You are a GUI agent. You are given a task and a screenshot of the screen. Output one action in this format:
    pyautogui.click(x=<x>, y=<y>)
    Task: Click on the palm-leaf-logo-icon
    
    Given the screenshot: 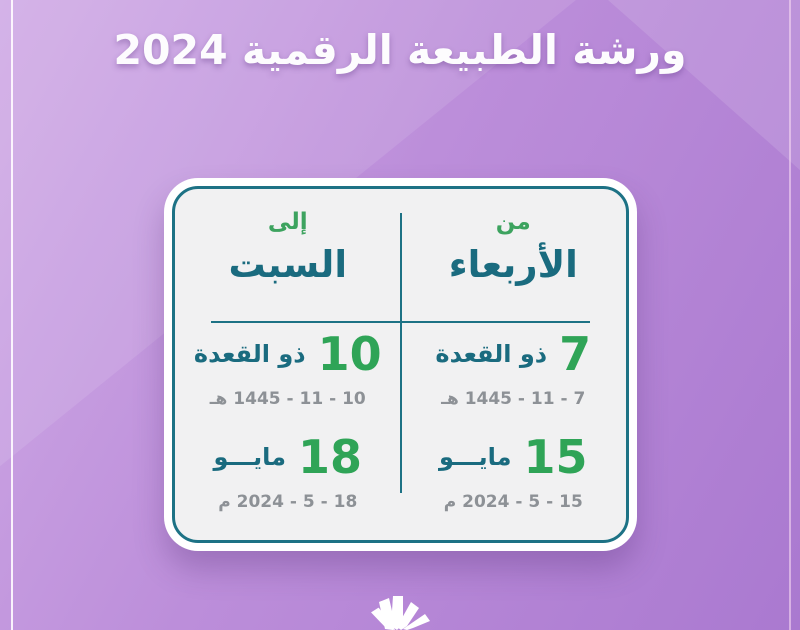 What is the action you would take?
    pyautogui.click(x=395, y=612)
    